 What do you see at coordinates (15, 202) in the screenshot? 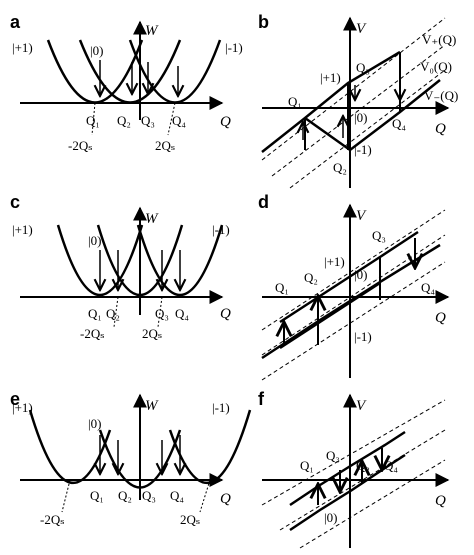
I see `panel-letter-c: c` at bounding box center [15, 202].